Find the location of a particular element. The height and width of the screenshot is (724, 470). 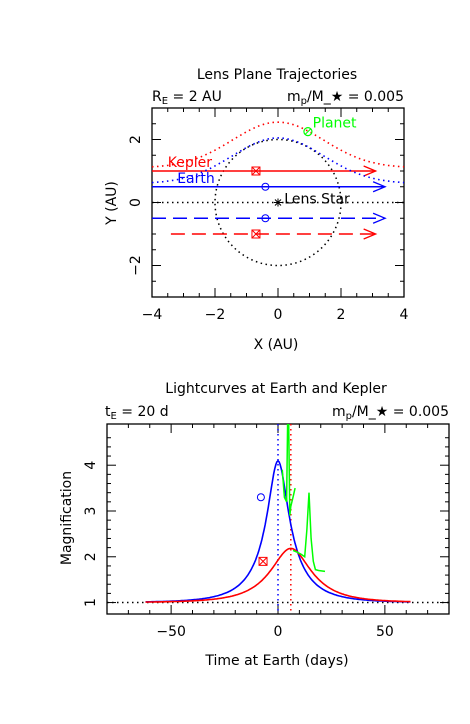

bottom-chart-ytick-label: 1 is located at coordinates (91, 602).